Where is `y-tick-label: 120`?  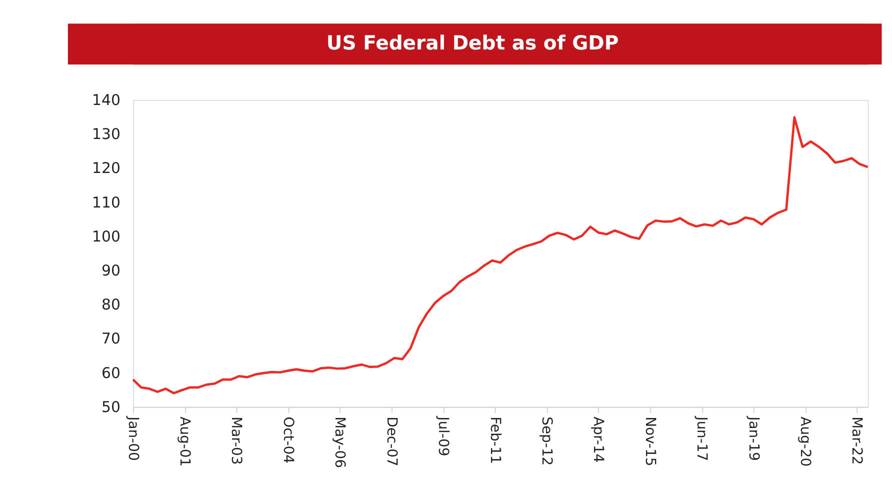 y-tick-label: 120 is located at coordinates (106, 168).